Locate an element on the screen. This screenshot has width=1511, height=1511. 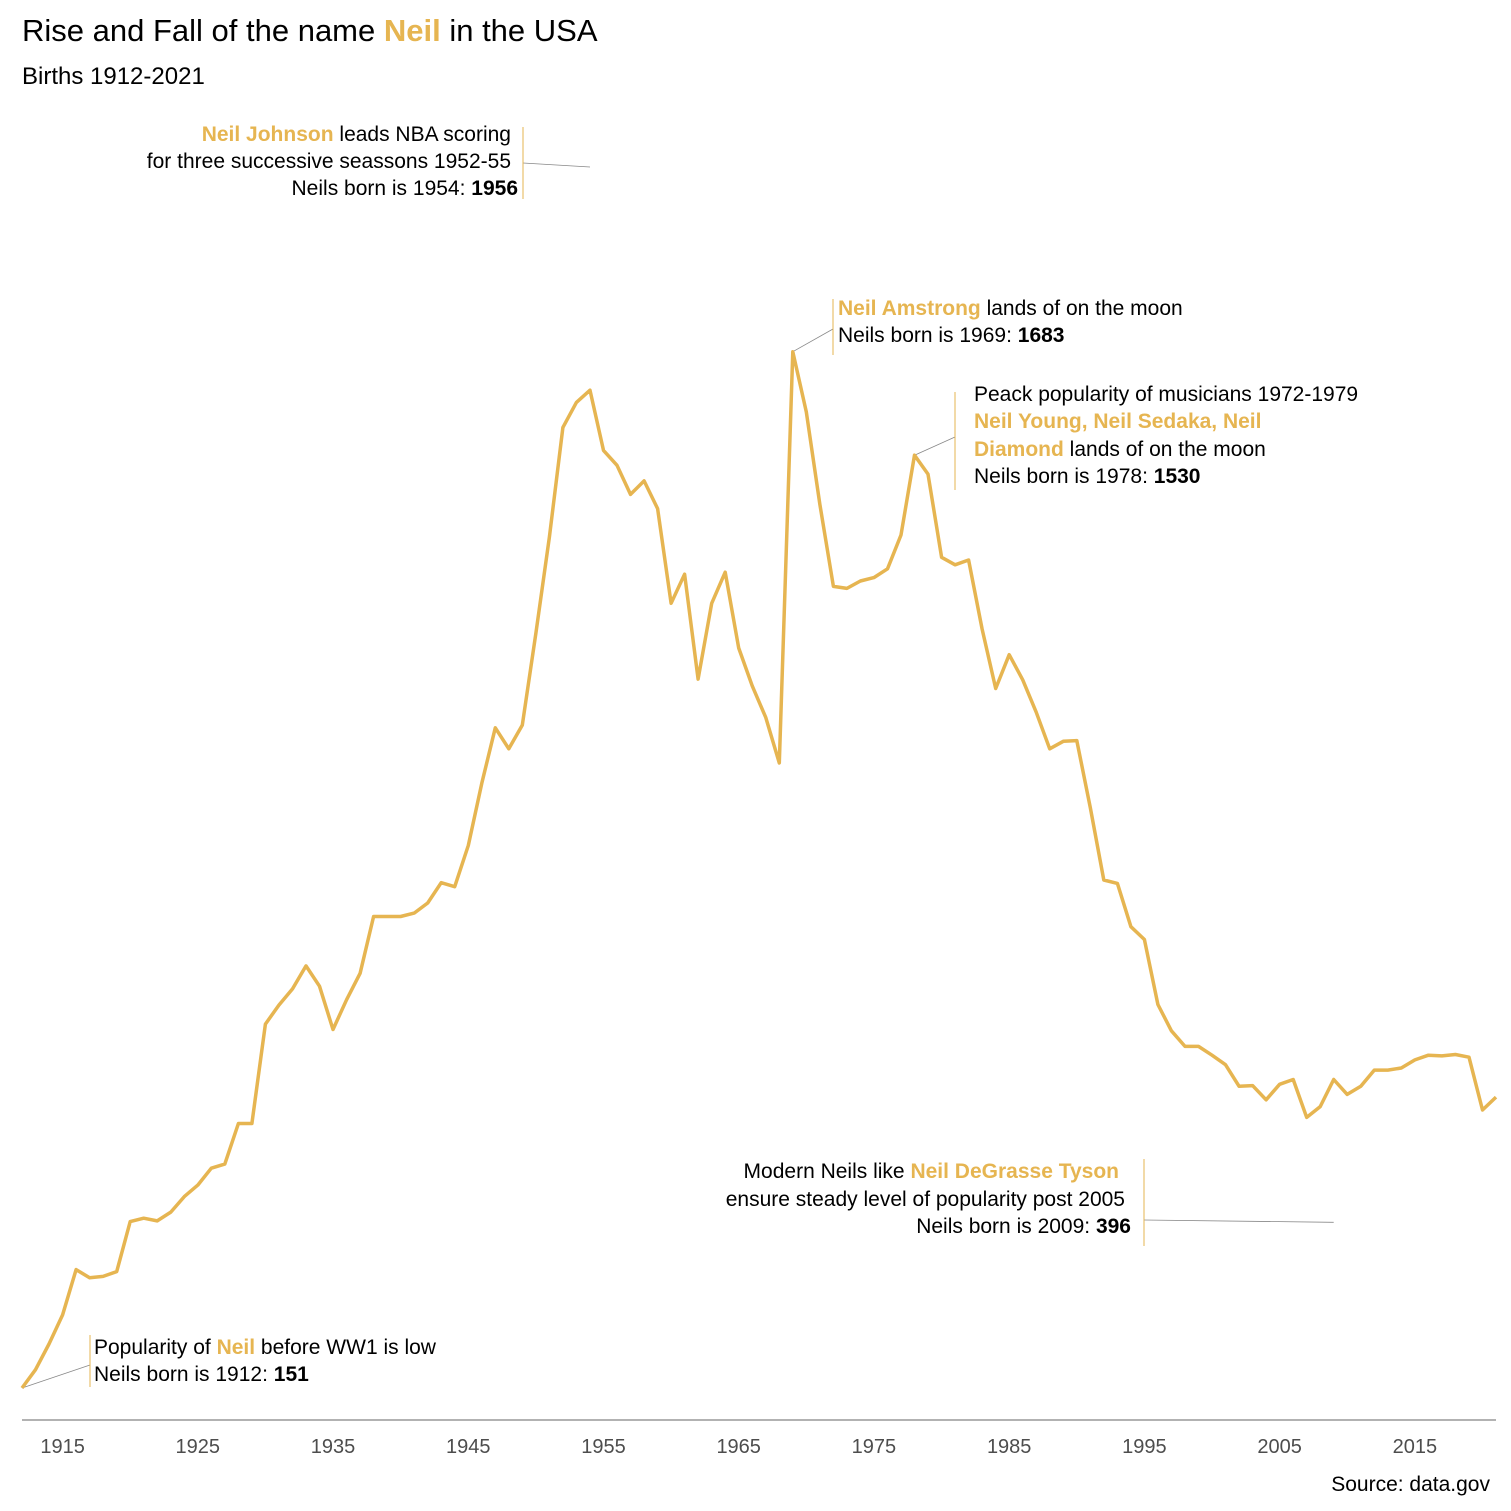
musicians-line3: Diamond lands of on the moon is located at coordinates (1120, 449).